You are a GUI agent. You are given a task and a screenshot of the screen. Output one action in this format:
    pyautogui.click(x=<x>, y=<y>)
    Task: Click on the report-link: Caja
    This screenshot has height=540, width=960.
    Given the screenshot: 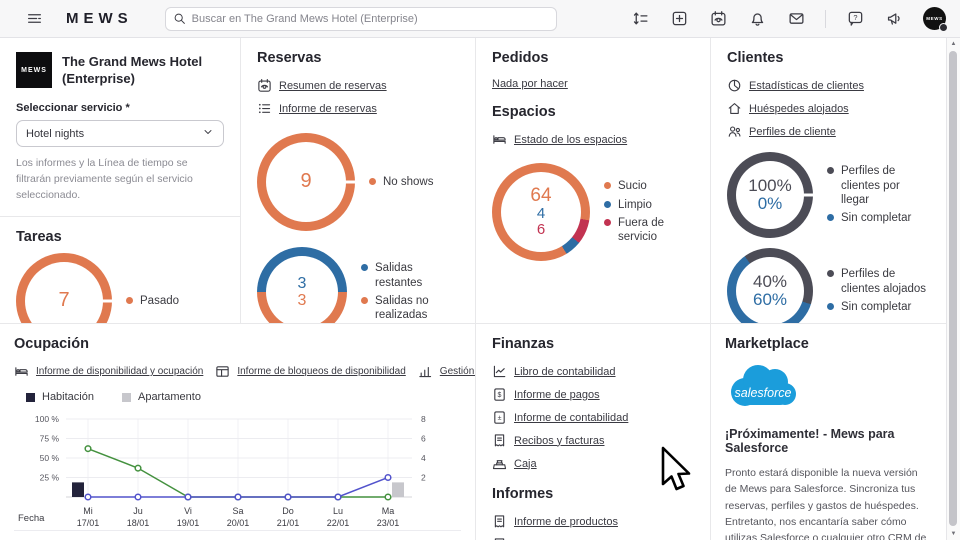 What is the action you would take?
    pyautogui.click(x=525, y=463)
    